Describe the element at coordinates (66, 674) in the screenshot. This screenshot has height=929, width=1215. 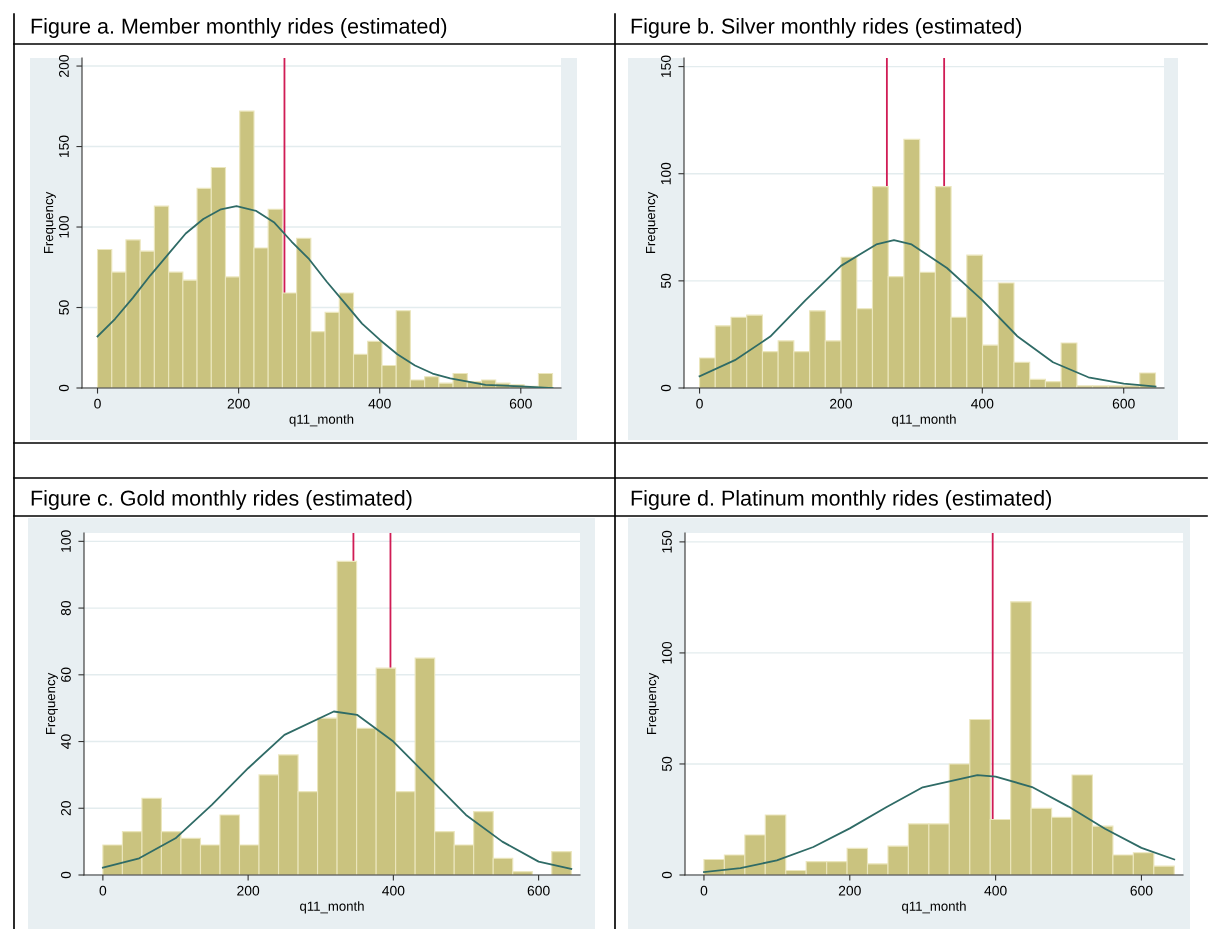
I see `y-tick-label: 60` at that location.